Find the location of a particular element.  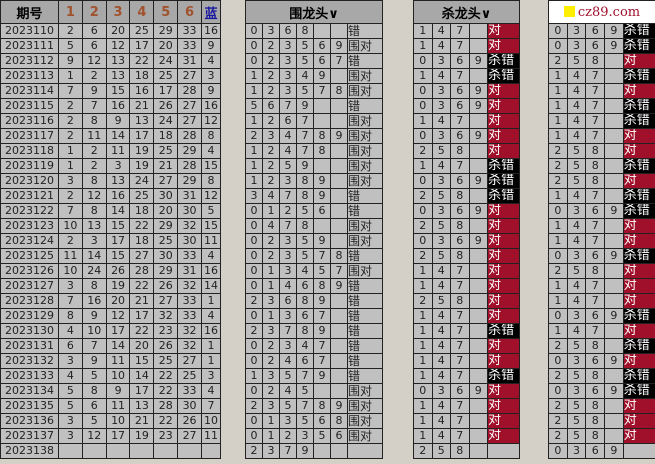

red-ball: 33 is located at coordinates (189, 316).